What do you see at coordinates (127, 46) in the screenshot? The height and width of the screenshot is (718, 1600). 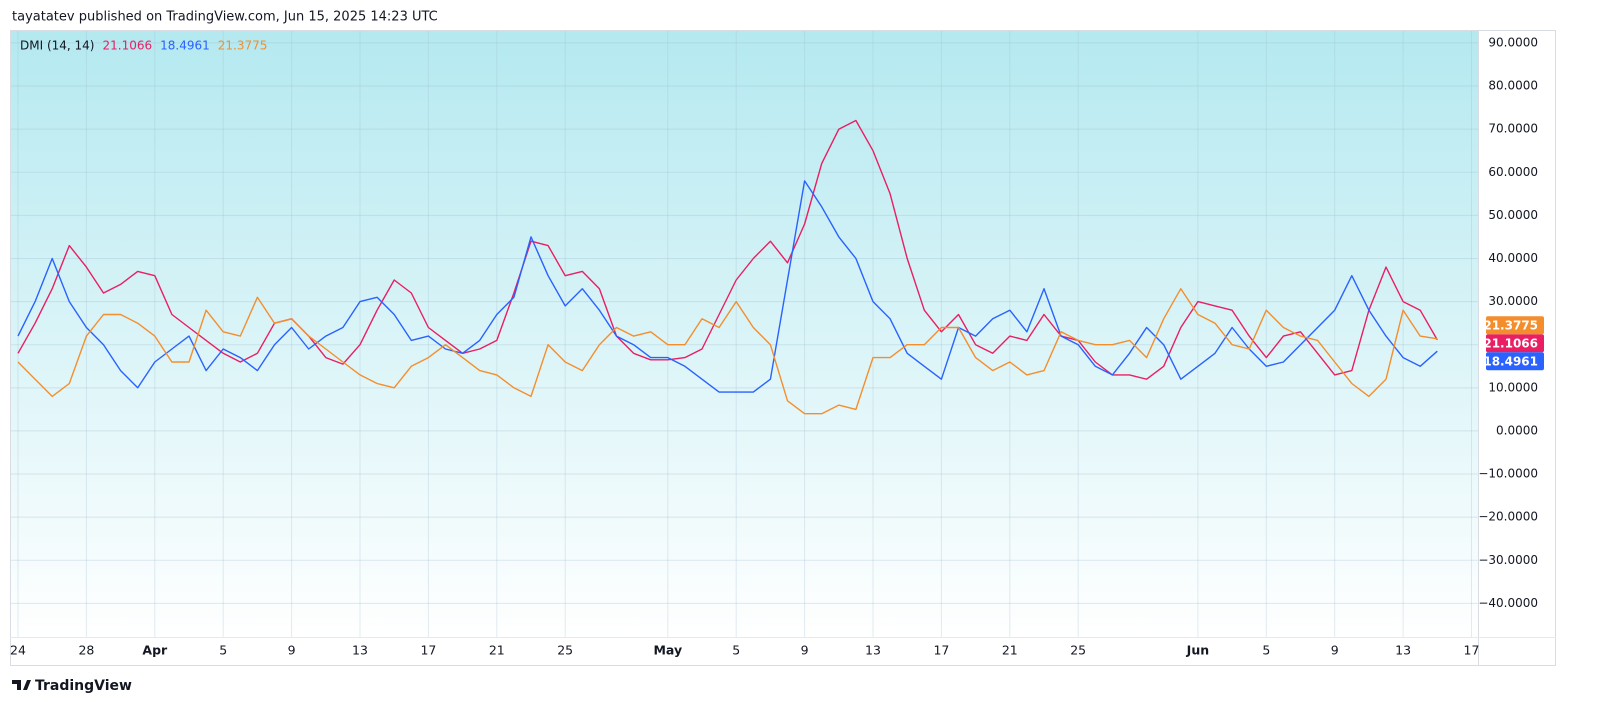 I see `legend-value: 21.1066` at bounding box center [127, 46].